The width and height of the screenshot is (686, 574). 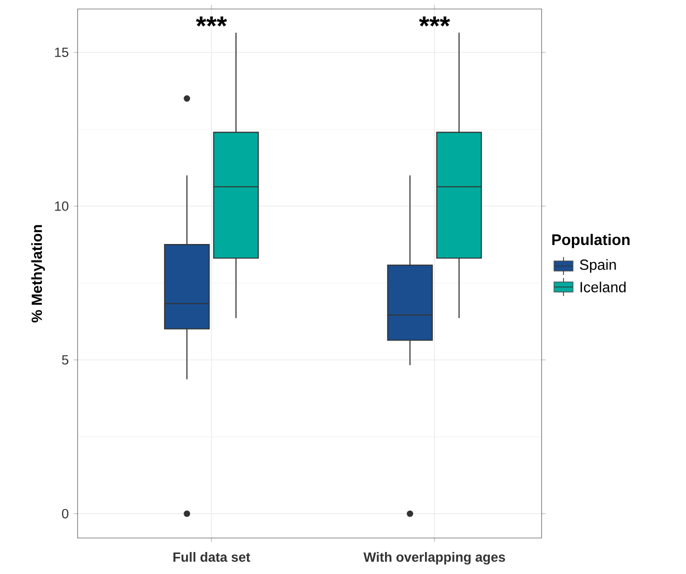 What do you see at coordinates (211, 557) in the screenshot?
I see `x-tick-label: Full data set` at bounding box center [211, 557].